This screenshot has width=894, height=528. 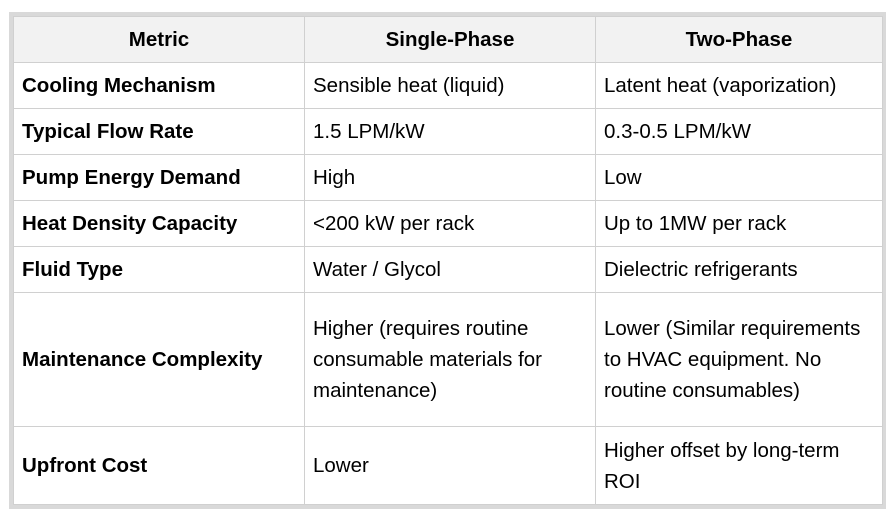 I want to click on two-phase-value: Low, so click(x=739, y=177).